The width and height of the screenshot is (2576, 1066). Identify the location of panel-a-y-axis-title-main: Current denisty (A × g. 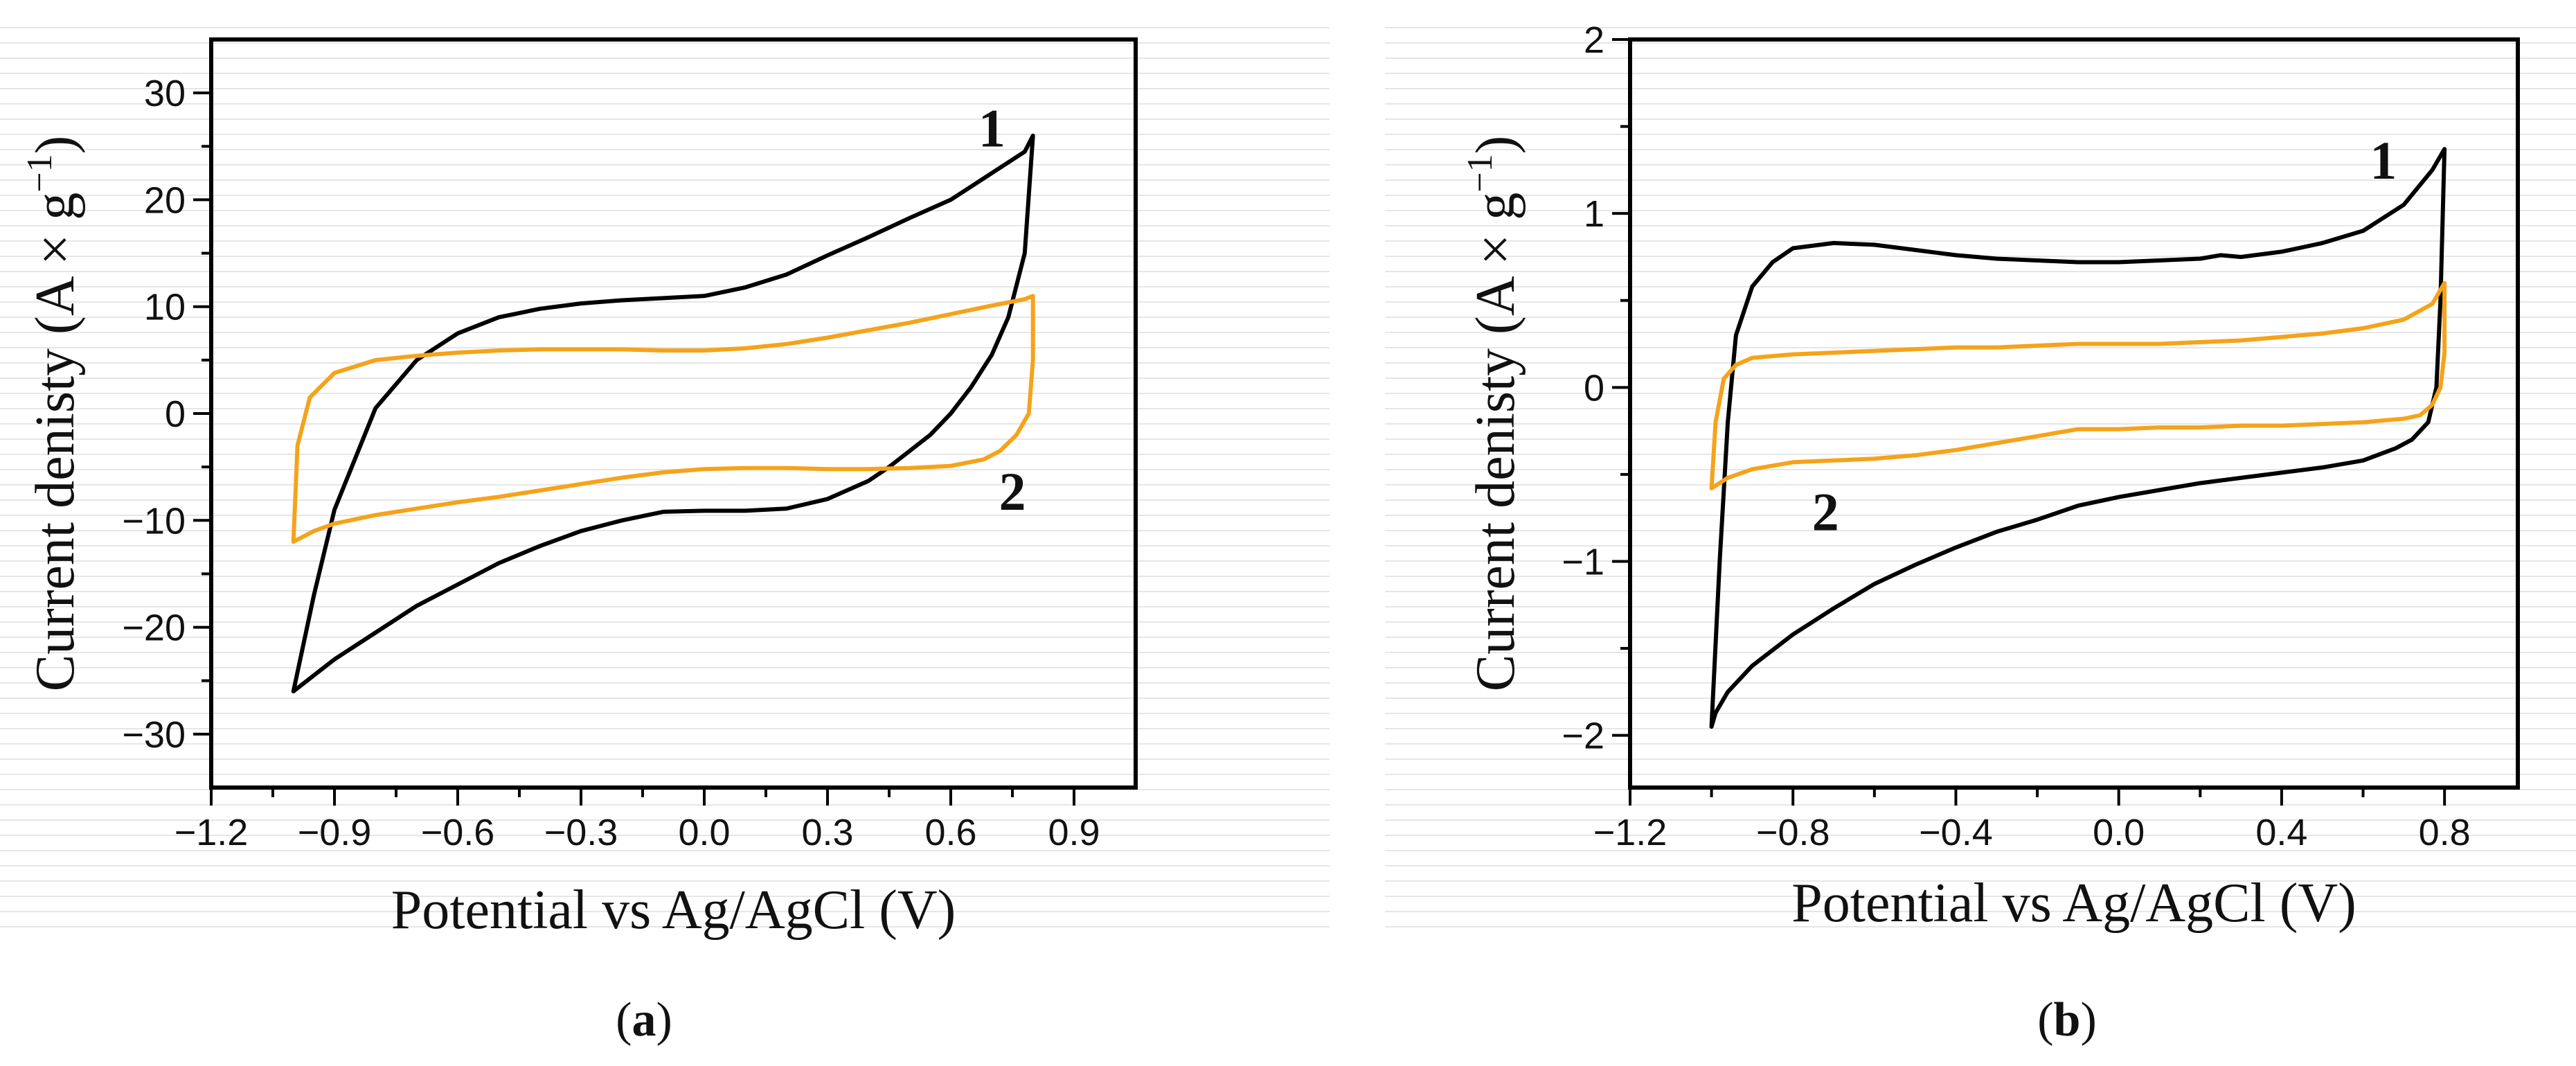
(55, 442).